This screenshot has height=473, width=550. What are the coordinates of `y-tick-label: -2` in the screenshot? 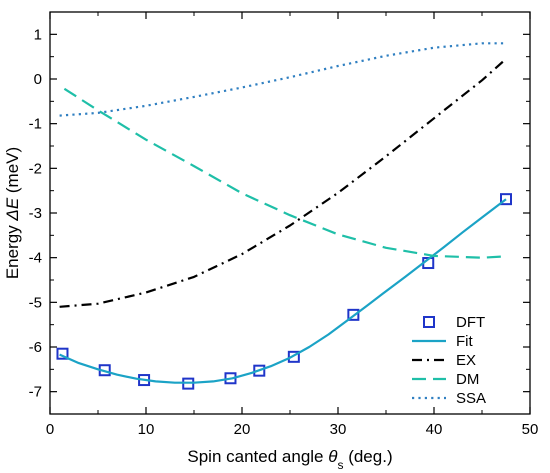 It's located at (35, 168).